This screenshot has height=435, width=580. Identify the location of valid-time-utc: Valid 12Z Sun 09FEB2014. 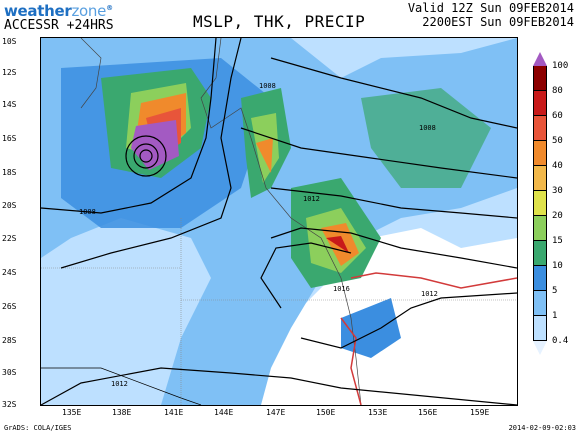
(490, 8).